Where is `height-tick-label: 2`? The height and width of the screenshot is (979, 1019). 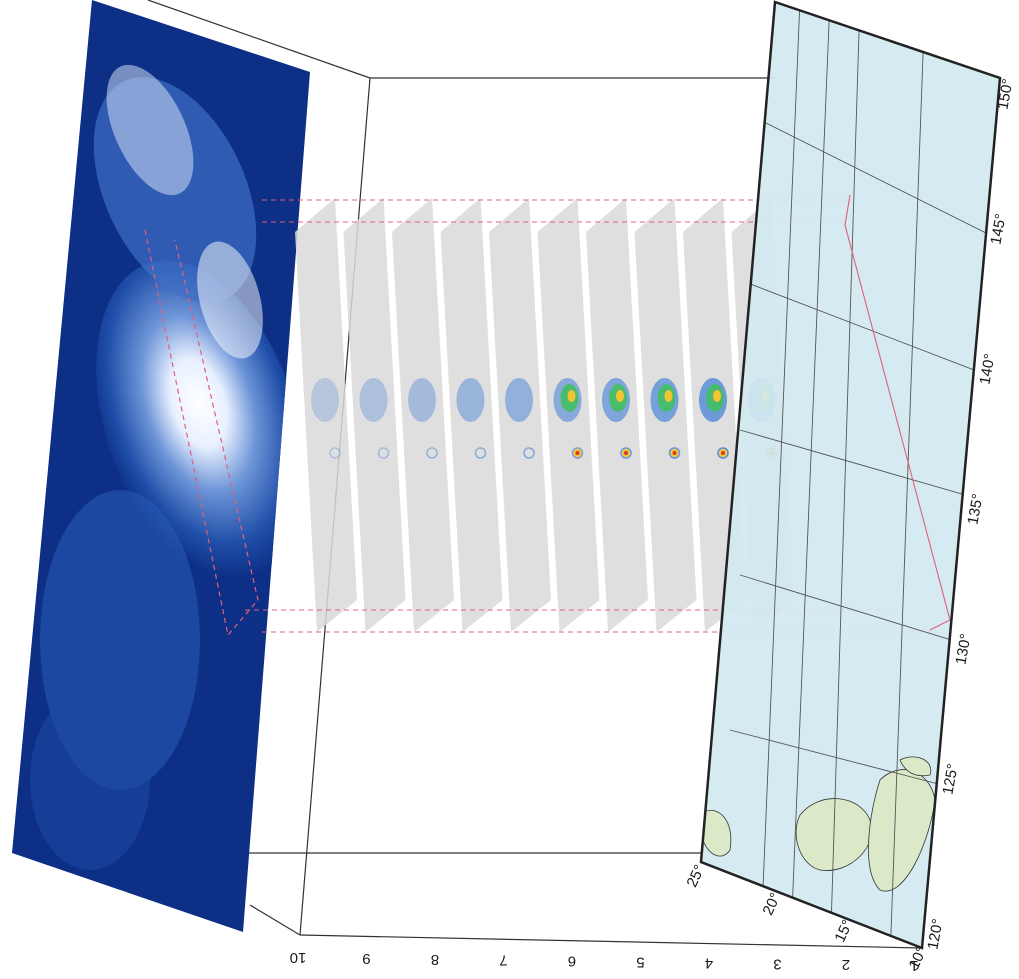
height-tick-label: 2 is located at coordinates (846, 964).